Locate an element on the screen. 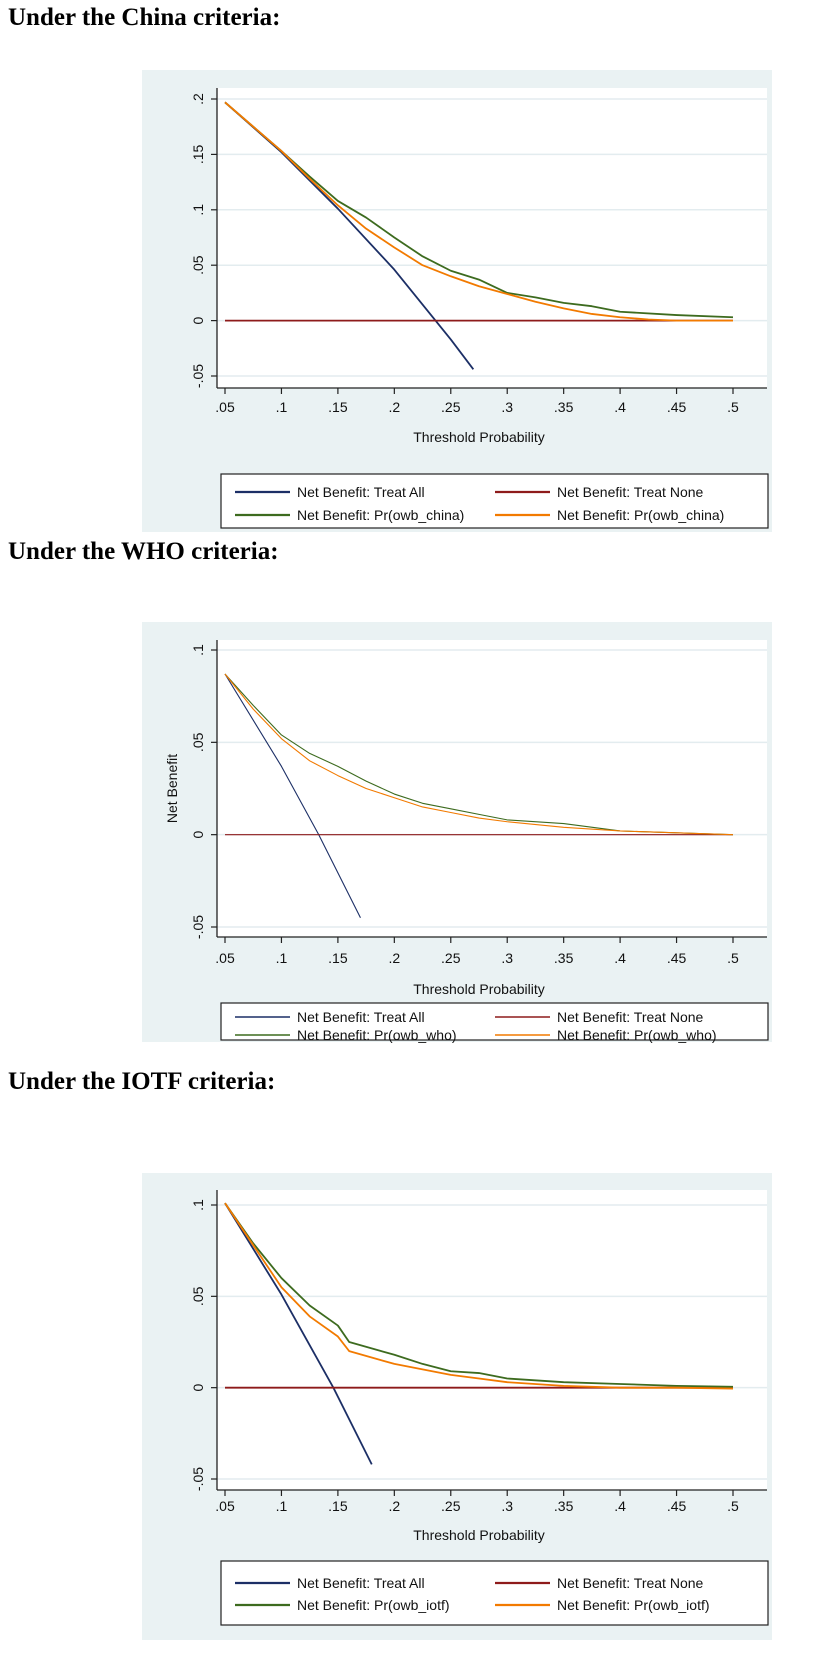 This screenshot has height=1661, width=813. y-tick-label: .15 is located at coordinates (198, 154).